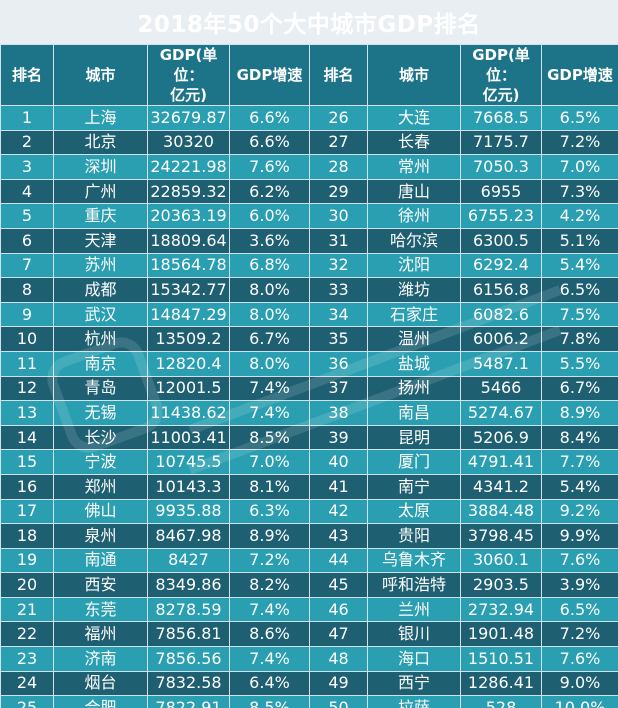 The image size is (618, 708). I want to click on cell-gdp-left: 24221.98, so click(188, 167).